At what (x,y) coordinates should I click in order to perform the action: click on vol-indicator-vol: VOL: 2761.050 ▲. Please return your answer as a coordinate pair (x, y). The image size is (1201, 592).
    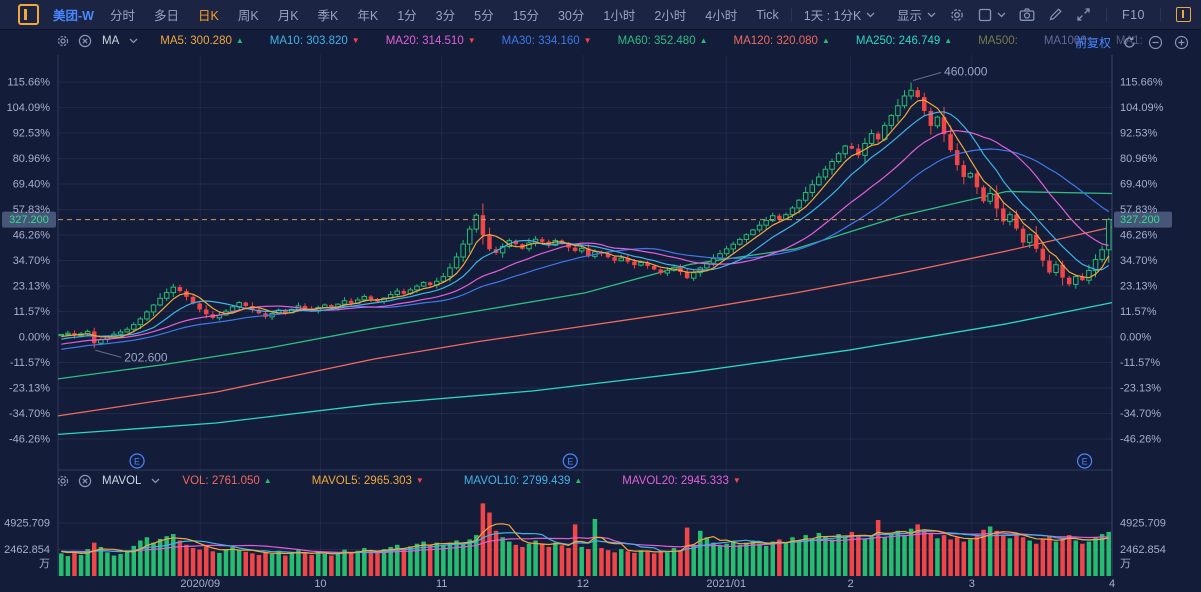
    Looking at the image, I should click on (226, 481).